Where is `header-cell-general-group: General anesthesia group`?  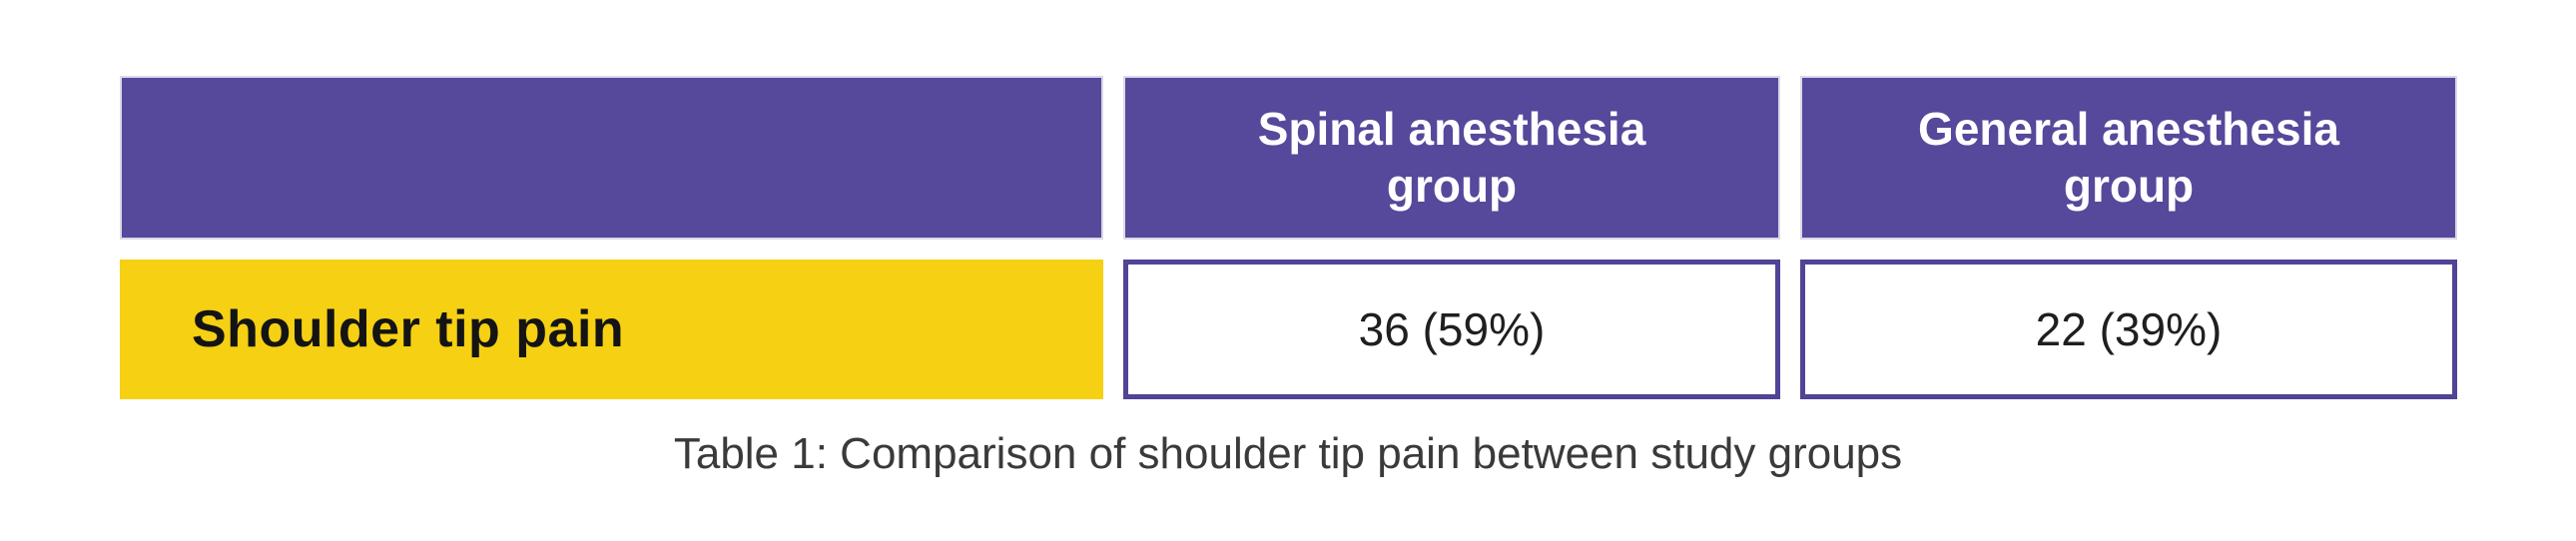
header-cell-general-group: General anesthesia group is located at coordinates (2128, 158).